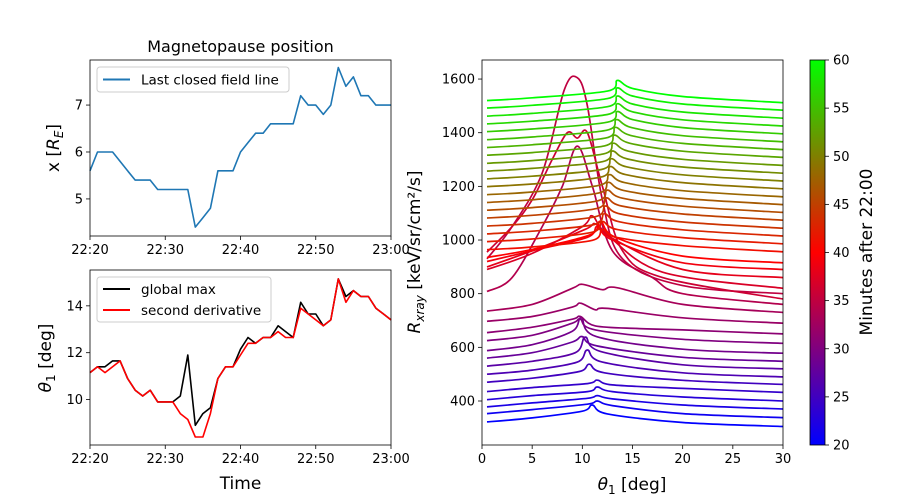 This screenshot has height=500, width=900. What do you see at coordinates (841, 61) in the screenshot?
I see `colorbar-tick-label: 60` at bounding box center [841, 61].